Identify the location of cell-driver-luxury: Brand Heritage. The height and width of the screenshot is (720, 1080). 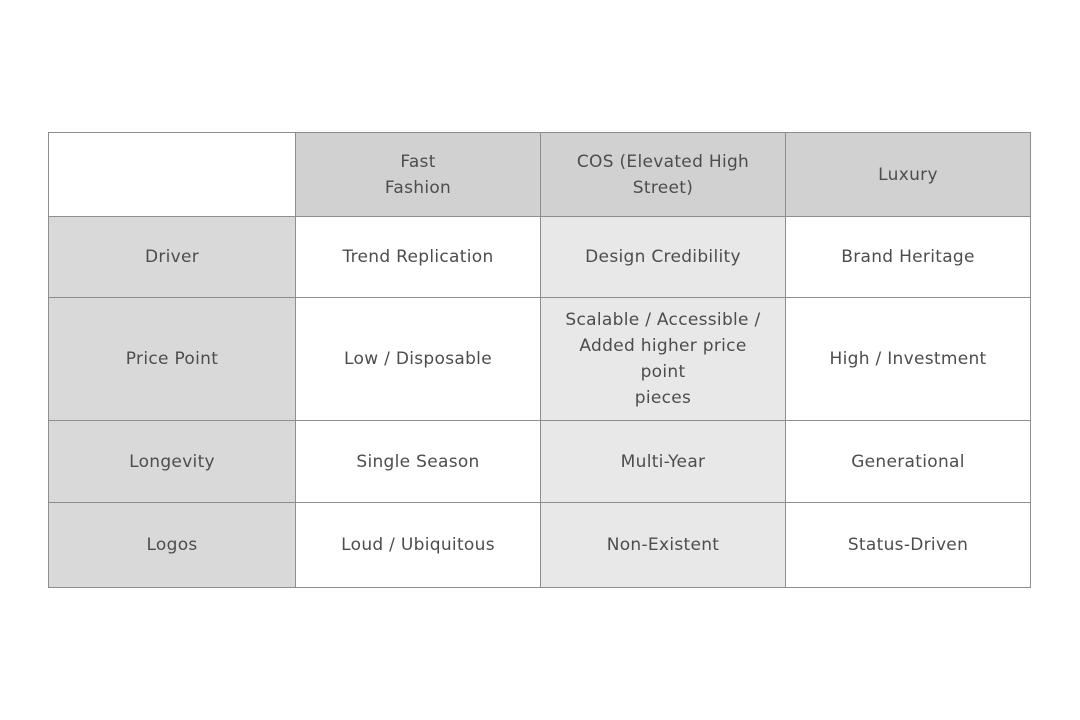
(908, 257).